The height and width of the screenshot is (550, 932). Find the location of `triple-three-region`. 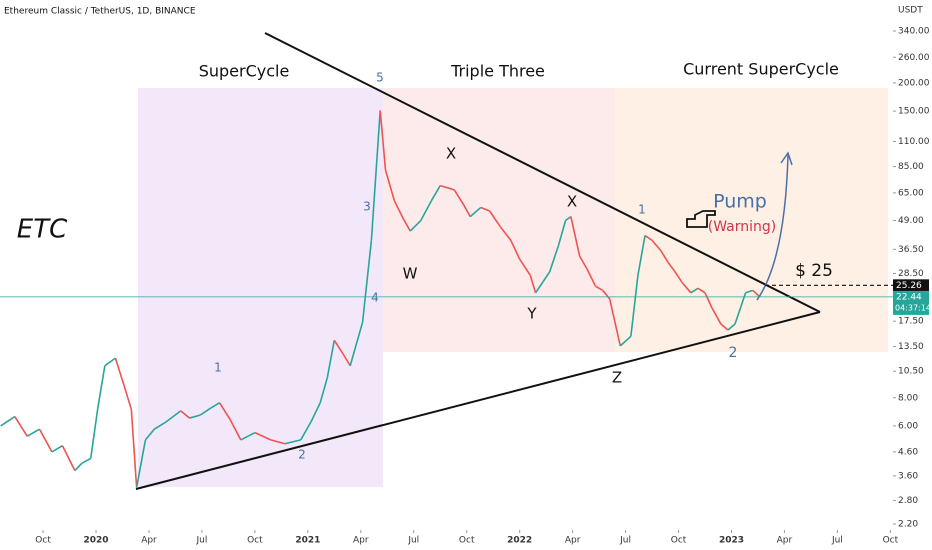

triple-three-region is located at coordinates (499, 220).